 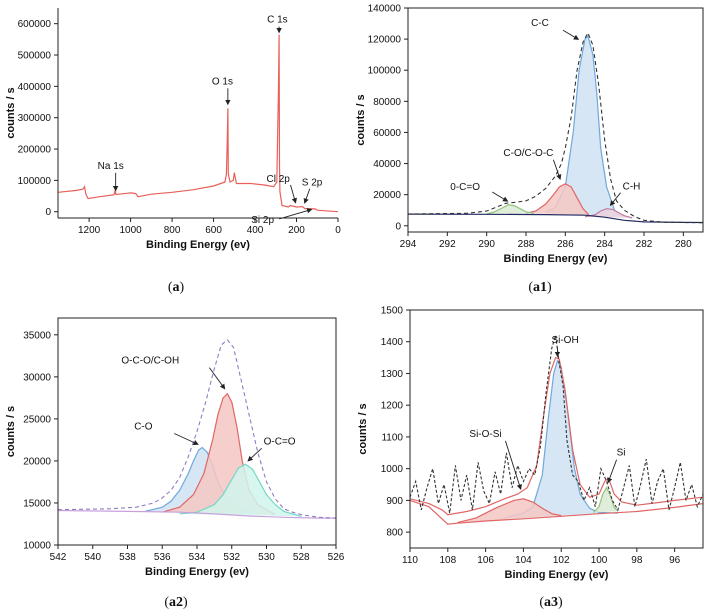 I want to click on series-line-survey-spectrum, so click(x=198, y=123).